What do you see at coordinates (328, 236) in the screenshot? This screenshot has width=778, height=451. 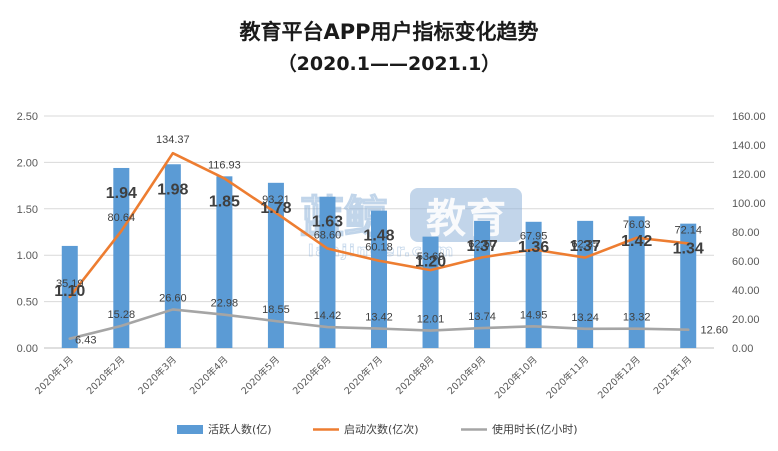 I see `launch-count-label: 68.60` at bounding box center [328, 236].